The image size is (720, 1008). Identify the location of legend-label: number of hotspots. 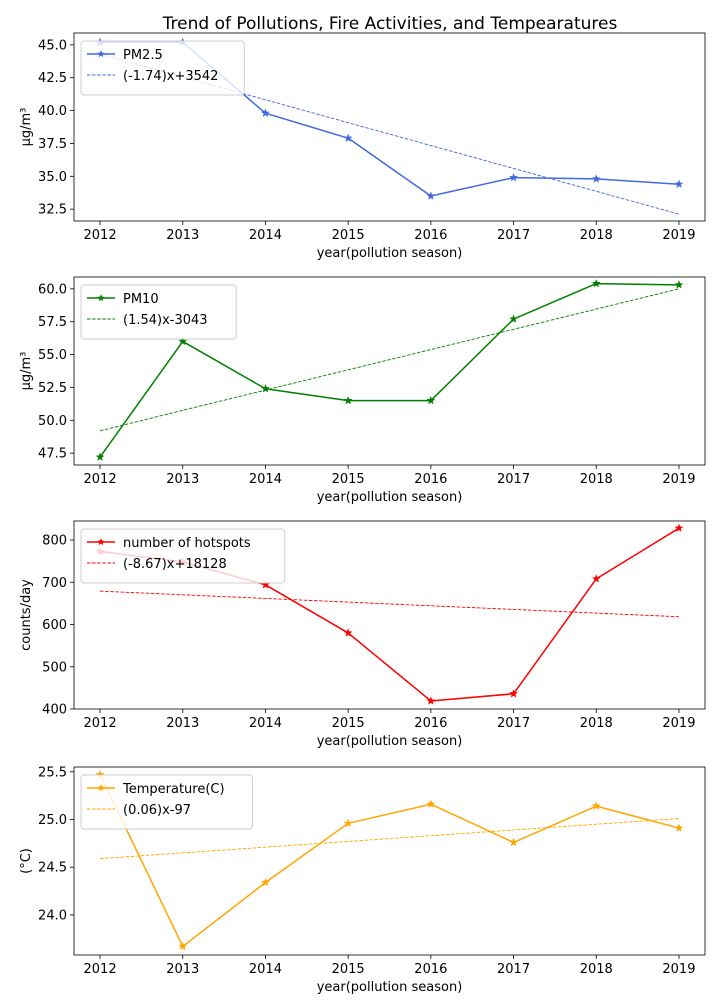
(187, 543).